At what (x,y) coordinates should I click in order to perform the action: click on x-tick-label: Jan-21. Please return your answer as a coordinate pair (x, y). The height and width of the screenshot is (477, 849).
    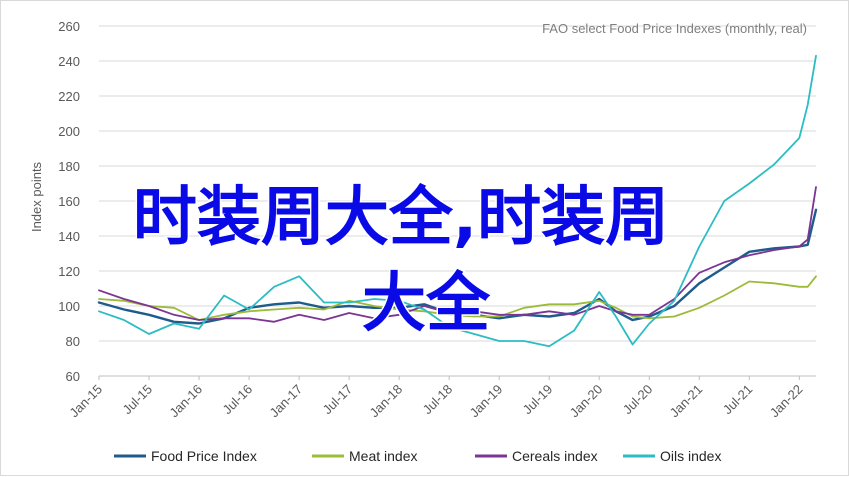
    Looking at the image, I should click on (686, 401).